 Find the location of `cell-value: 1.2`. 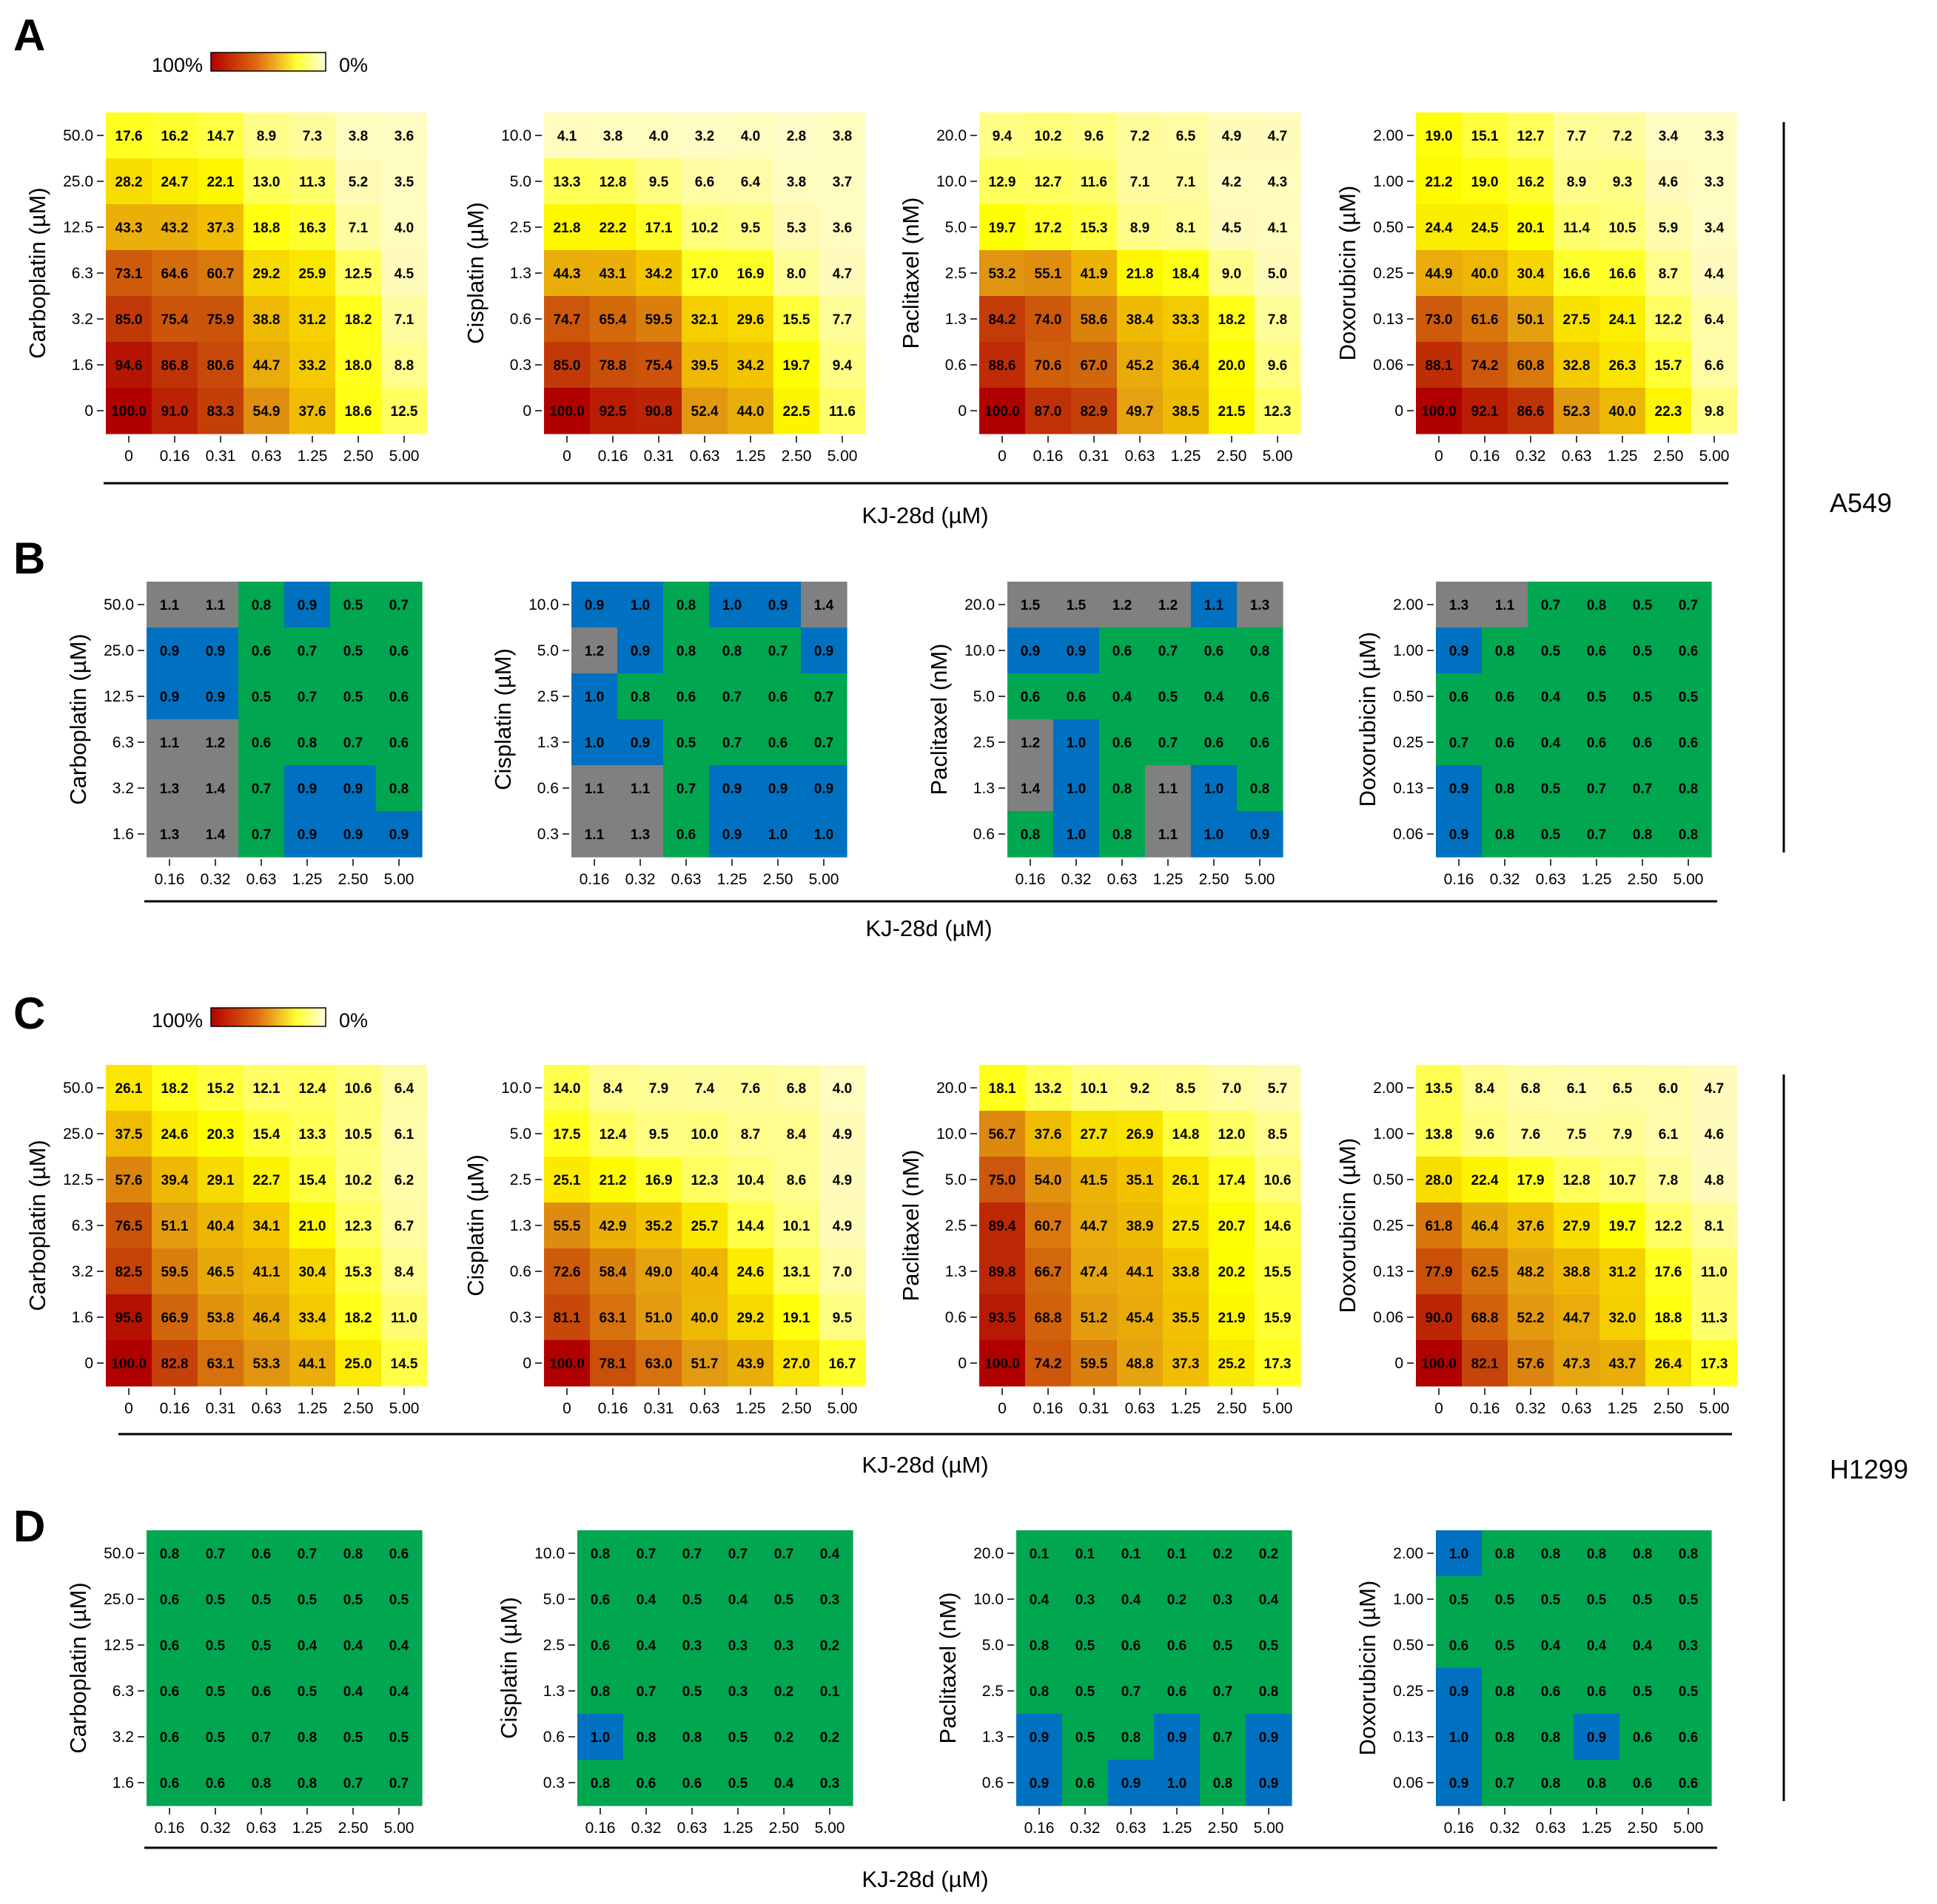

cell-value: 1.2 is located at coordinates (1122, 605).